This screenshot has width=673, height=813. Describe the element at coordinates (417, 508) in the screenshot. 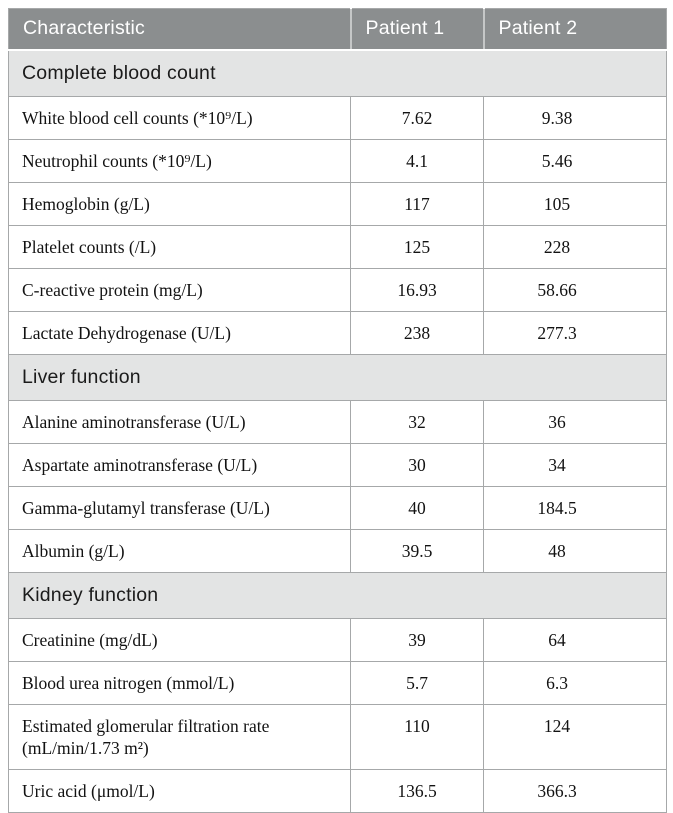

I see `row-value-patient1: 40` at that location.